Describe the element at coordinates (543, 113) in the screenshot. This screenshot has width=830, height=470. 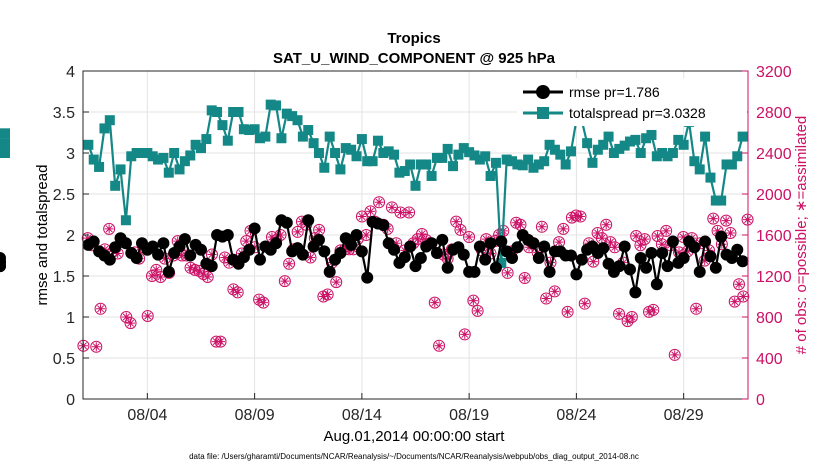
I see `legend-totalspread-marker` at that location.